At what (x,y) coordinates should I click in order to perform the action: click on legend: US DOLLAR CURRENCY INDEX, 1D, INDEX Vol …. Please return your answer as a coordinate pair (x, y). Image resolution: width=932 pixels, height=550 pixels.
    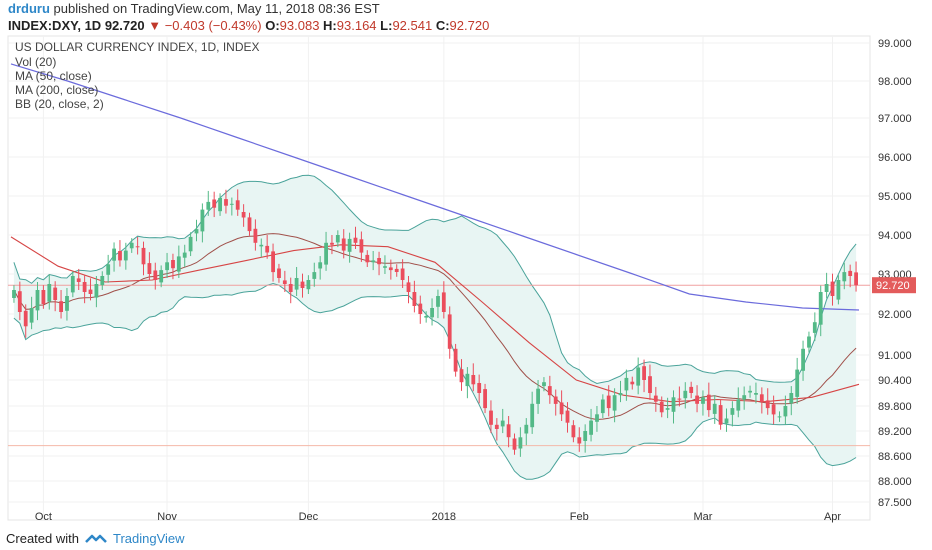
    Looking at the image, I should click on (137, 75).